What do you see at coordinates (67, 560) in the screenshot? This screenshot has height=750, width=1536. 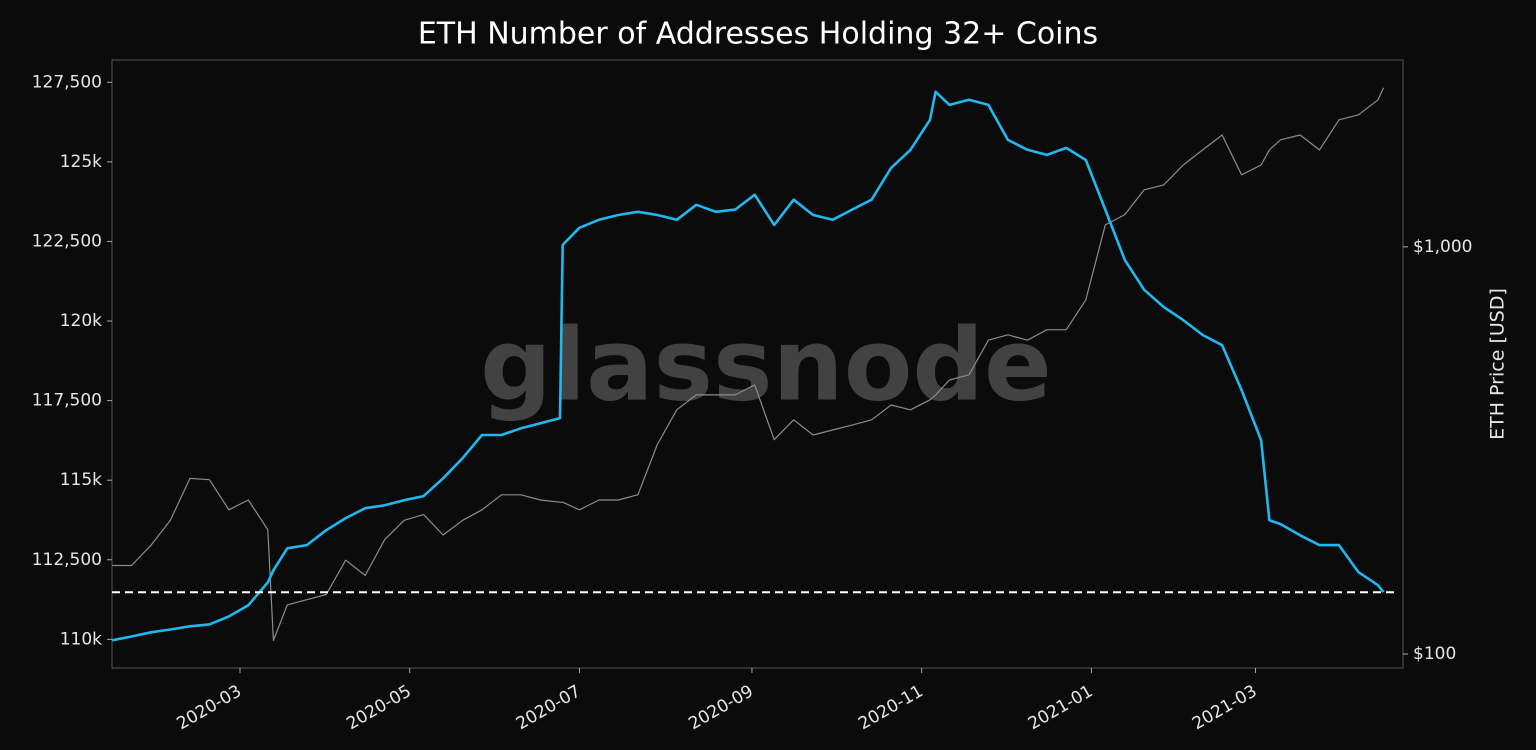 I see `y-tick-label: 112,500` at bounding box center [67, 560].